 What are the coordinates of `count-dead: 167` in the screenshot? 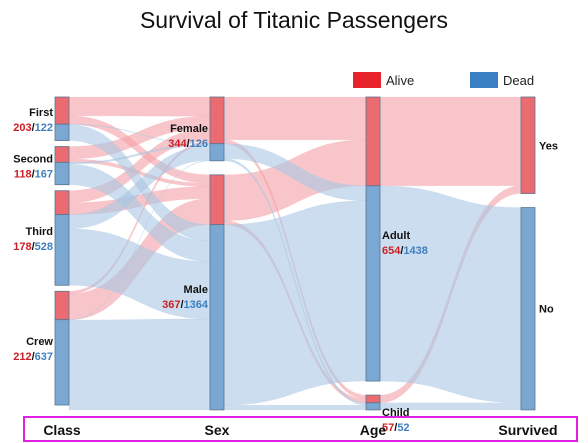 It's located at (44, 175).